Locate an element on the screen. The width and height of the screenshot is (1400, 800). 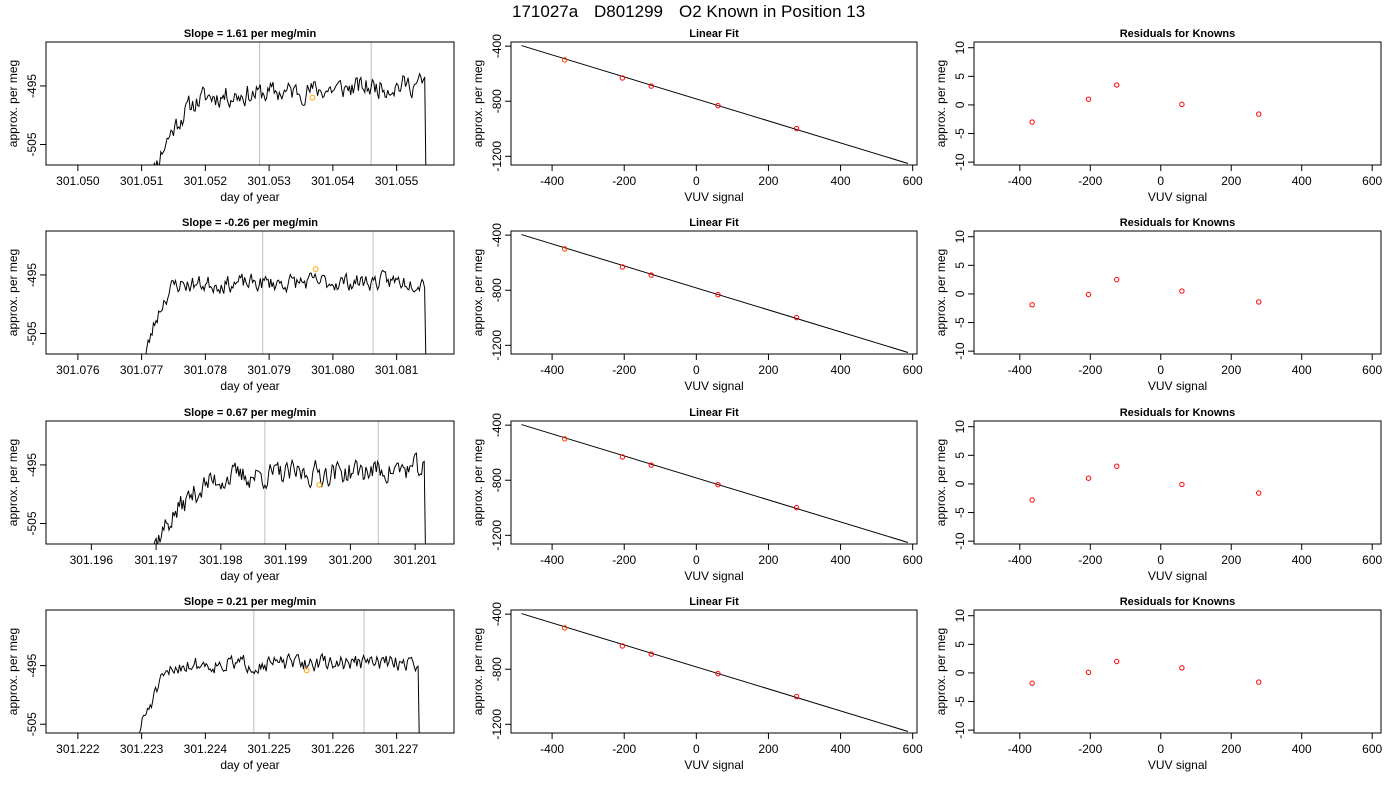
x-tick-label: 301.081 is located at coordinates (397, 370).